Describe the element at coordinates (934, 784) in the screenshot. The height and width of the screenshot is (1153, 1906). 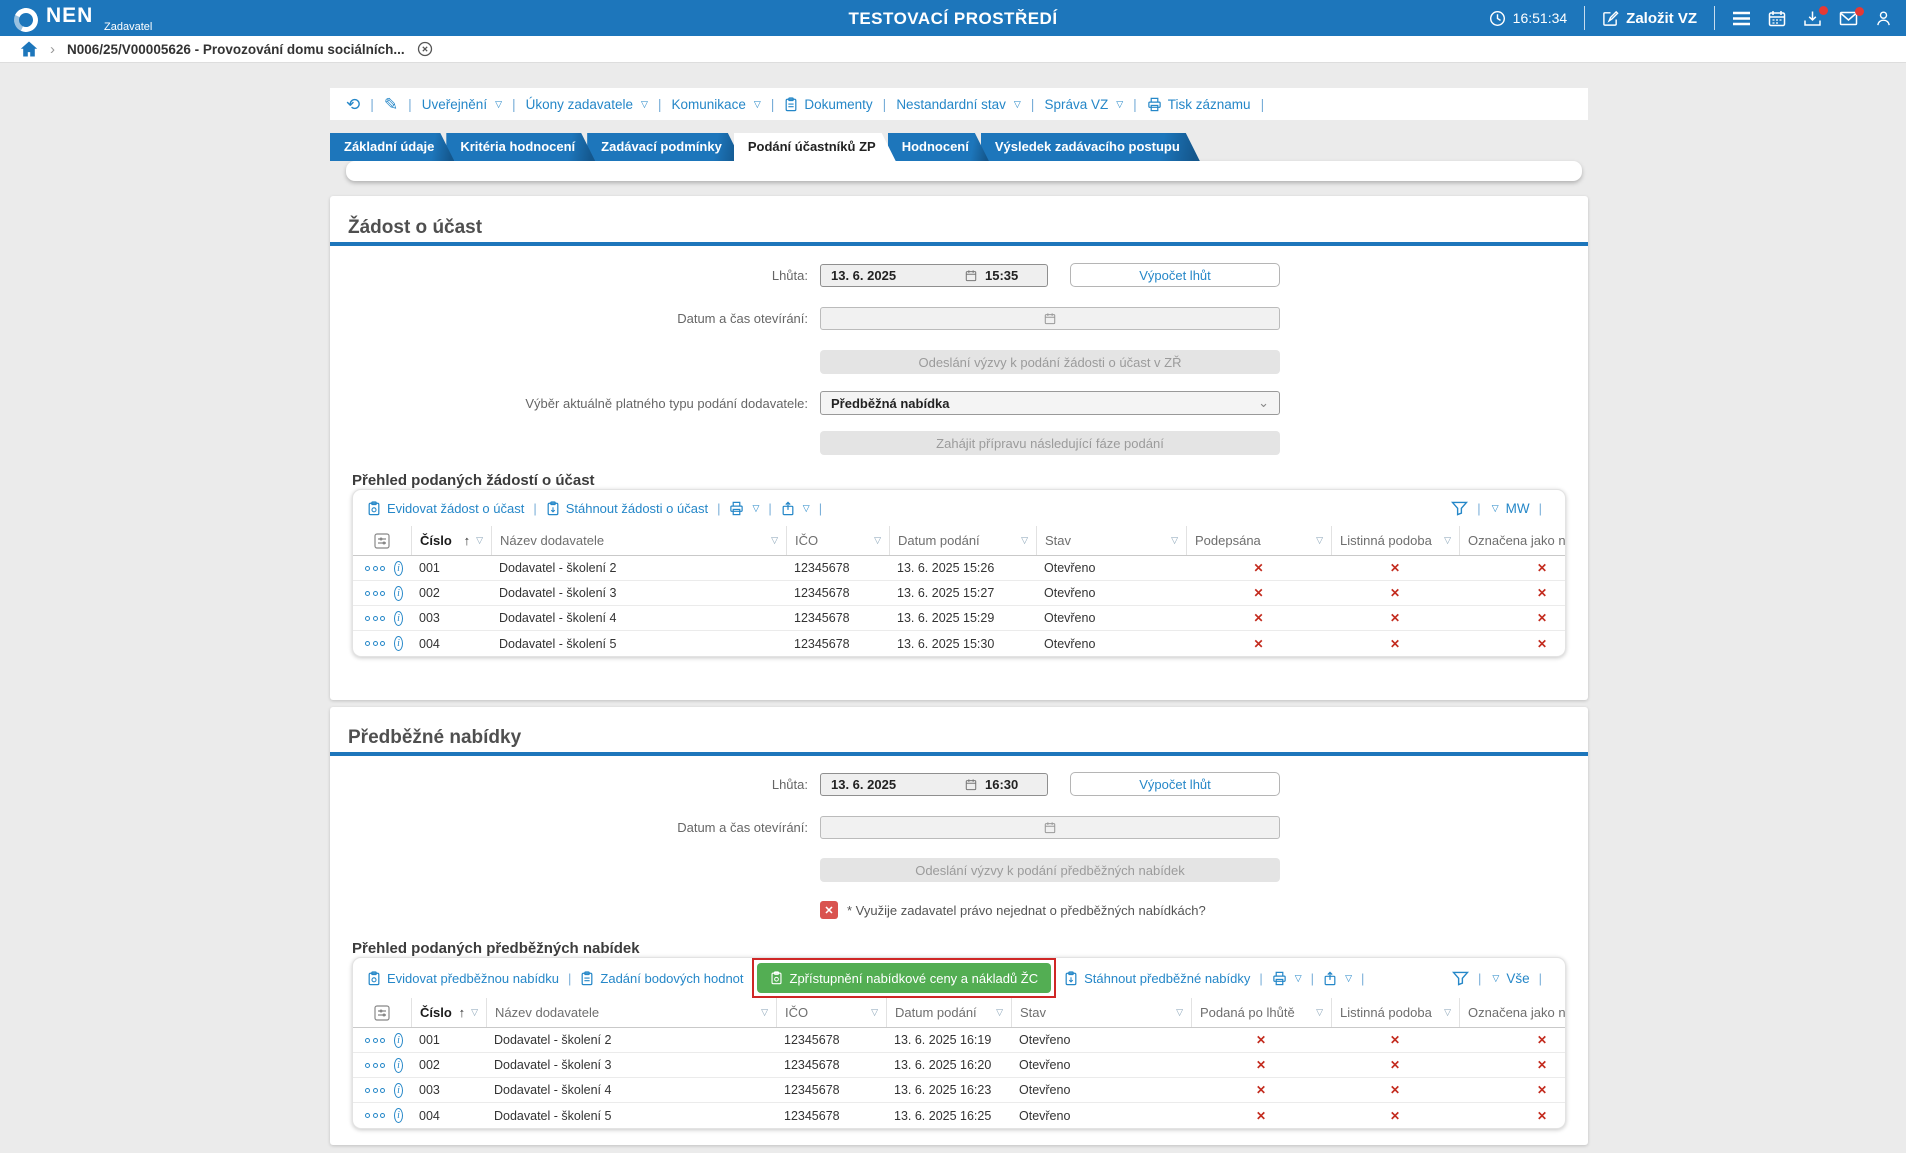
I see `lhuta-input: 13. 6. 2025 16:30` at that location.